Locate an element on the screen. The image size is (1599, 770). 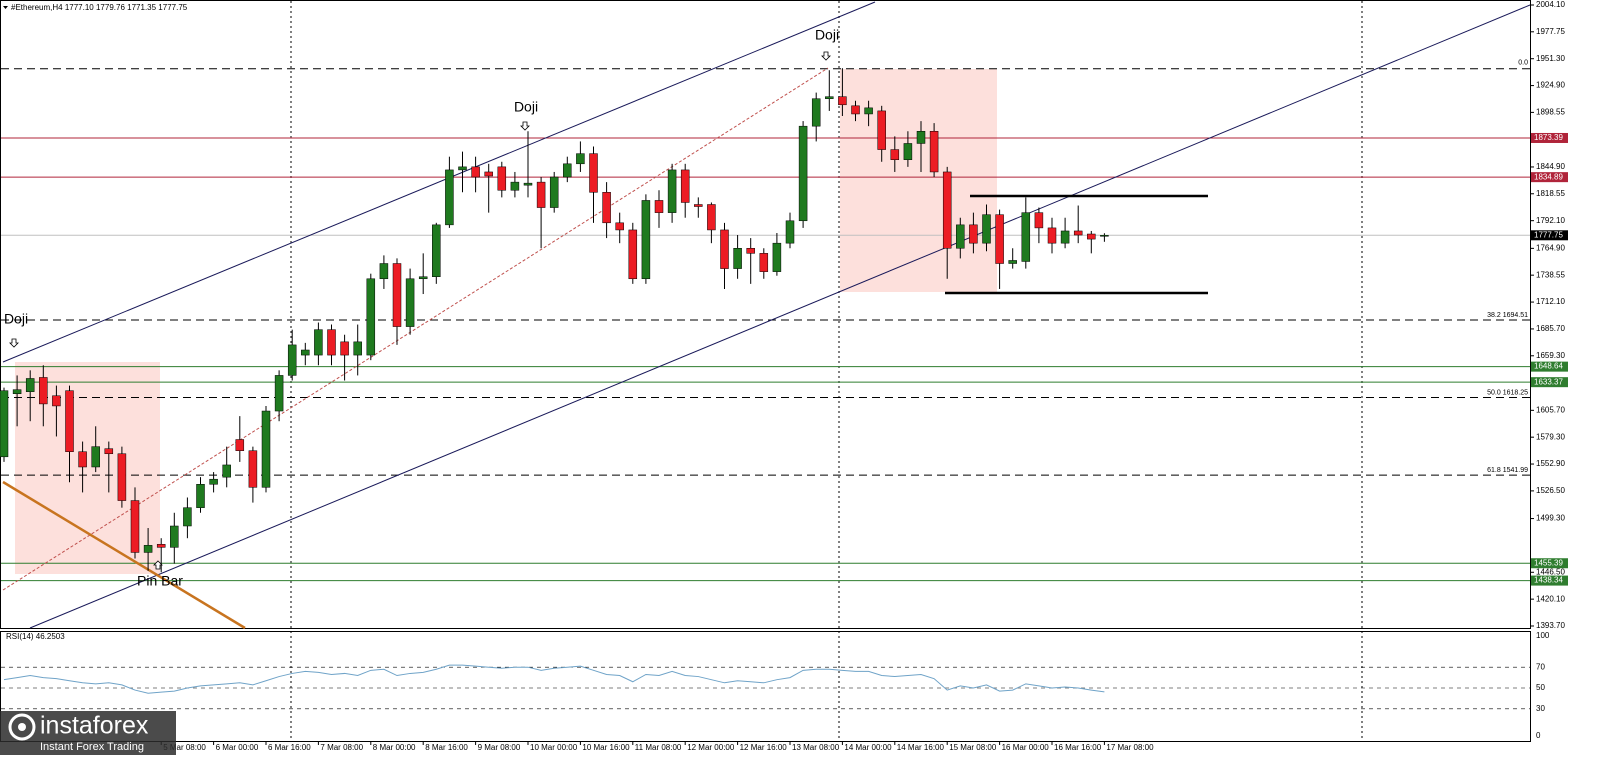
fib-value: 1694.51 is located at coordinates (1515, 315).